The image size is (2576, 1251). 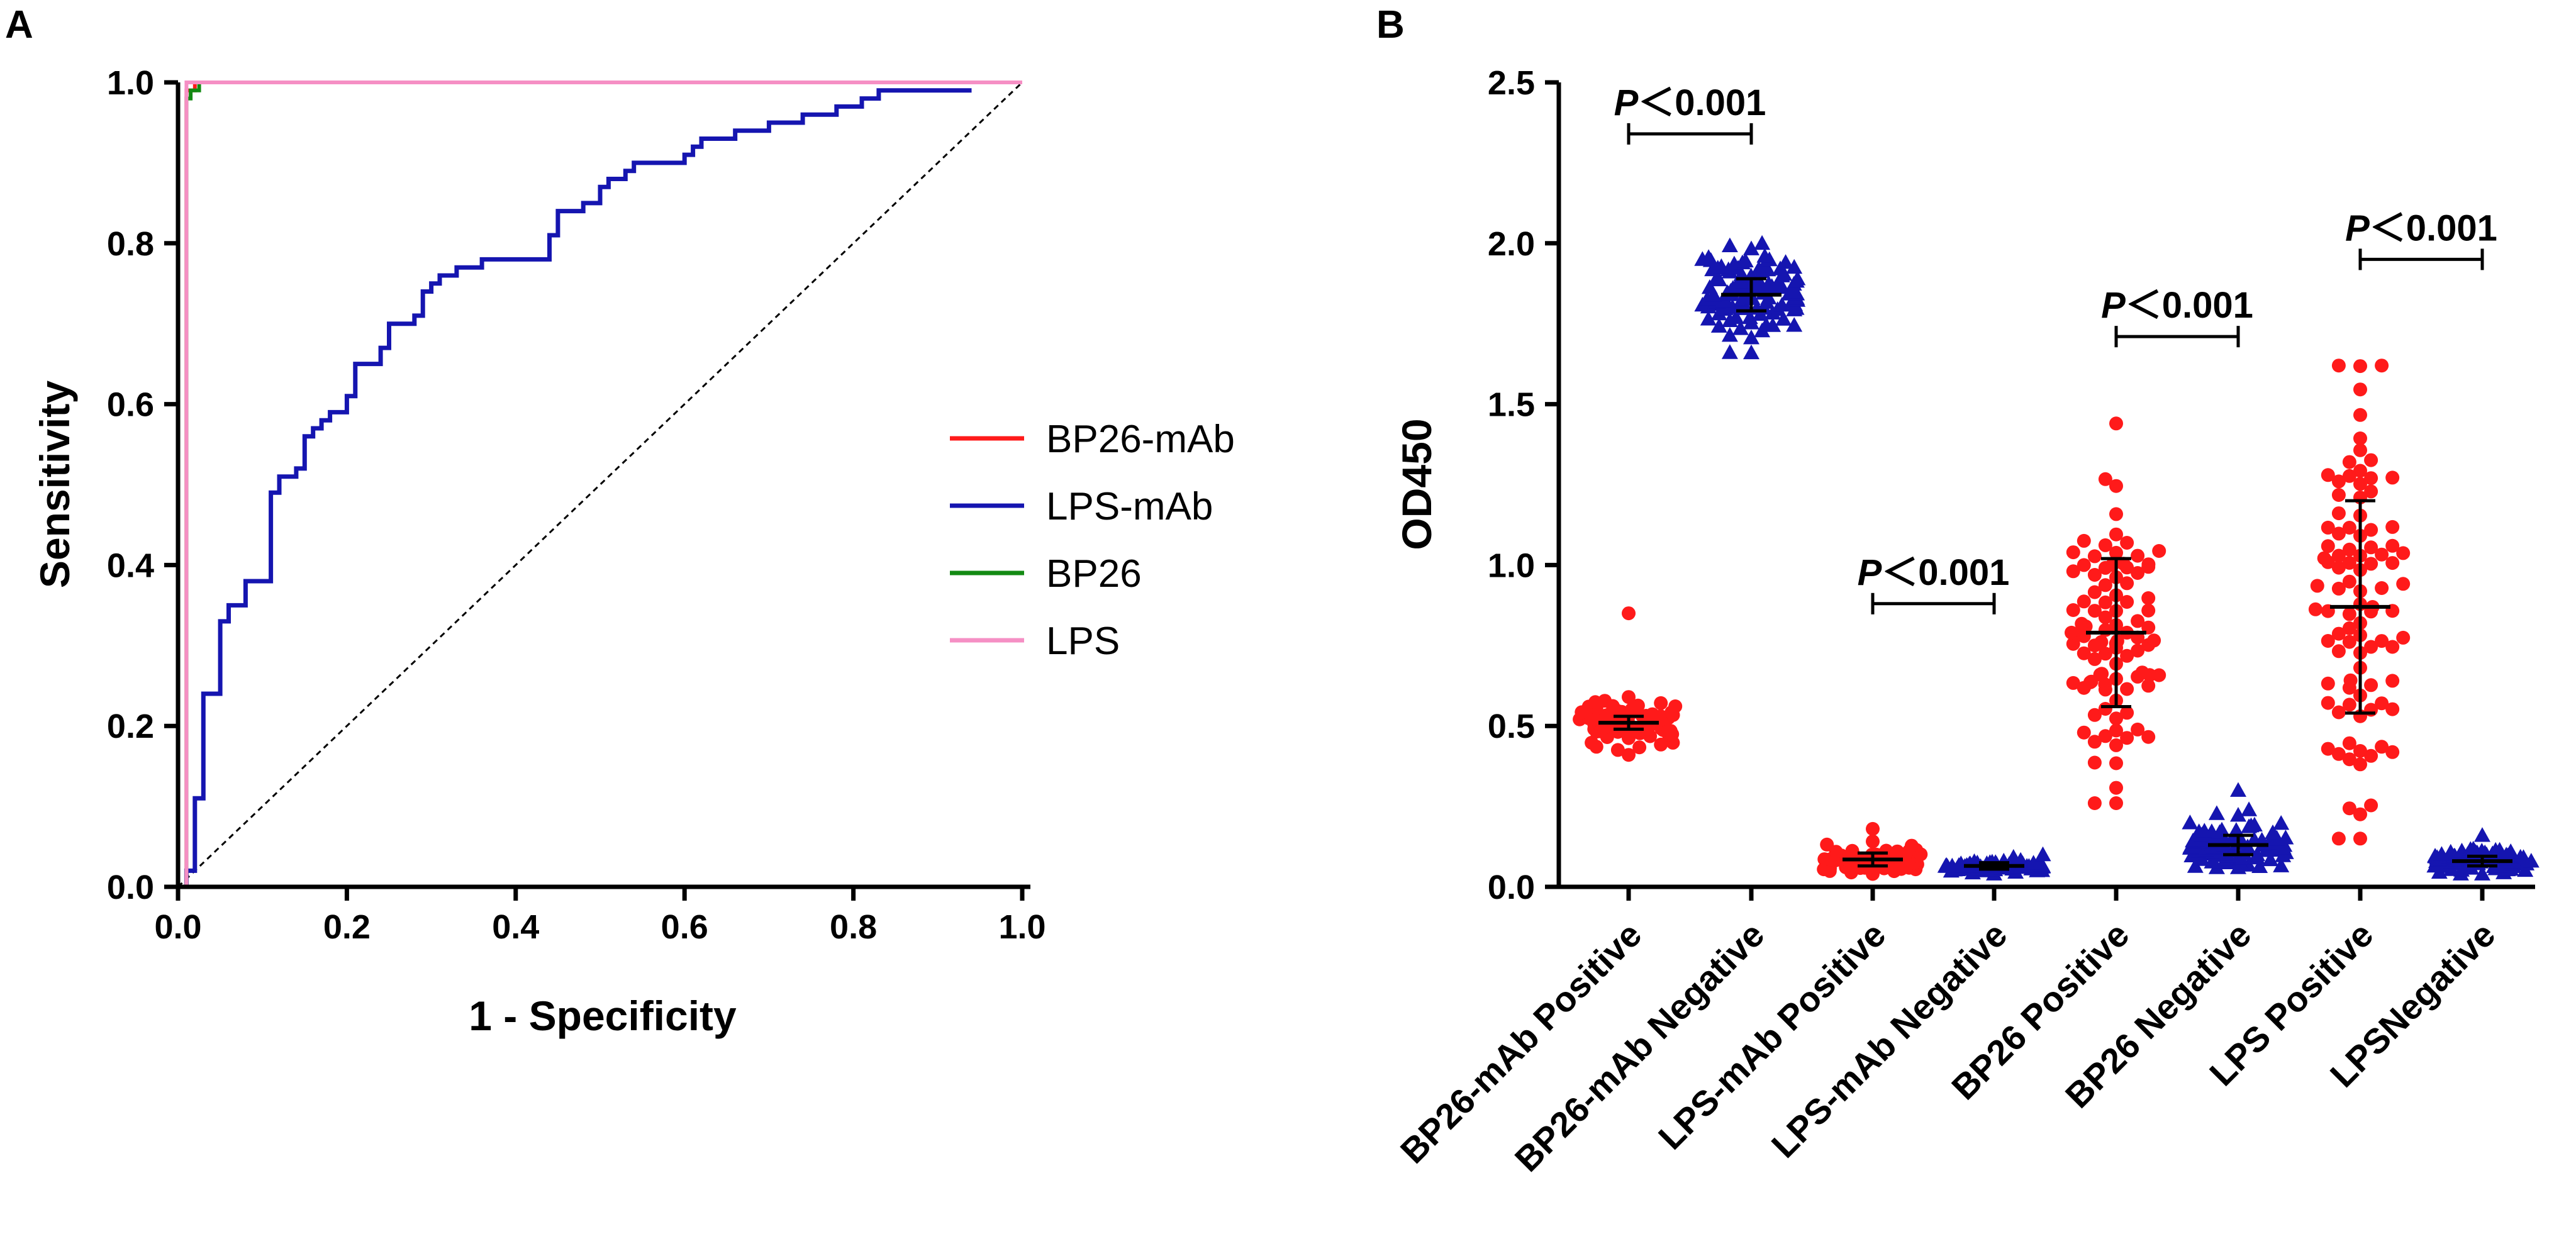 I want to click on od450-y-axis-title: OD450, so click(x=1416, y=484).